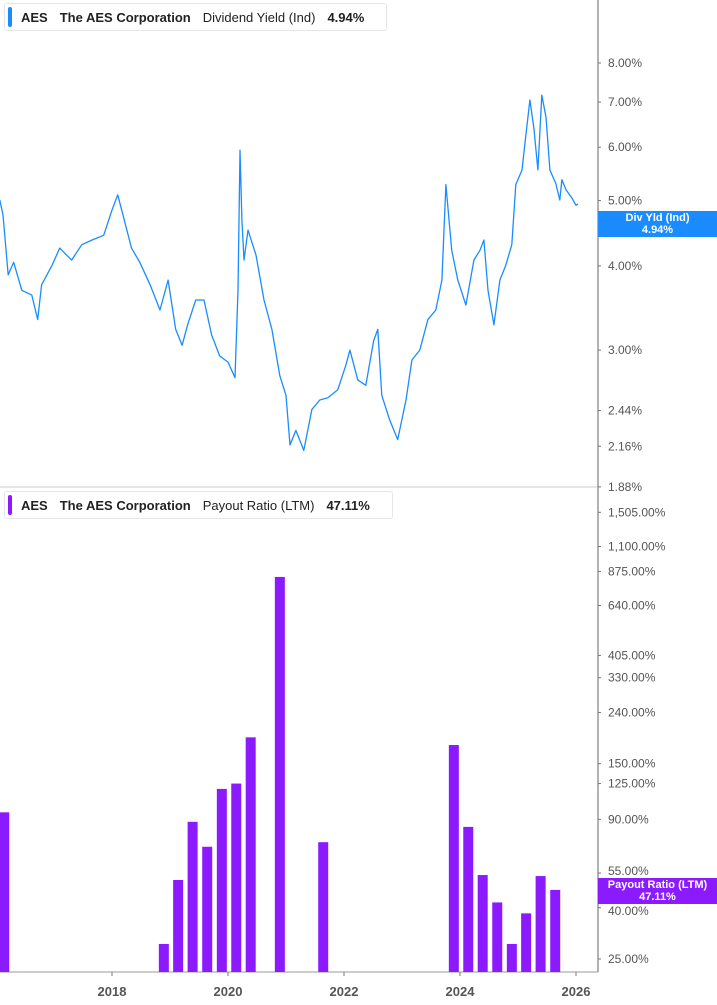 The image size is (717, 1005). I want to click on last-value-badge-yield: Div Yld (Ind) 4.94%, so click(657, 224).